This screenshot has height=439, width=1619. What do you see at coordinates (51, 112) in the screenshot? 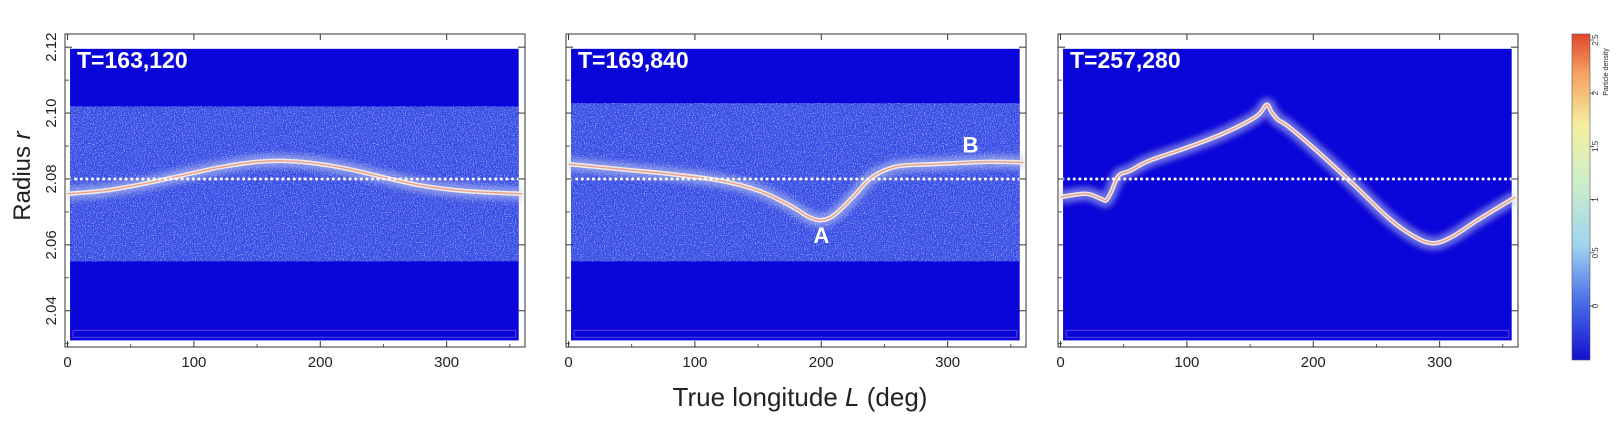
I see `y-tick-label: 2.10` at bounding box center [51, 112].